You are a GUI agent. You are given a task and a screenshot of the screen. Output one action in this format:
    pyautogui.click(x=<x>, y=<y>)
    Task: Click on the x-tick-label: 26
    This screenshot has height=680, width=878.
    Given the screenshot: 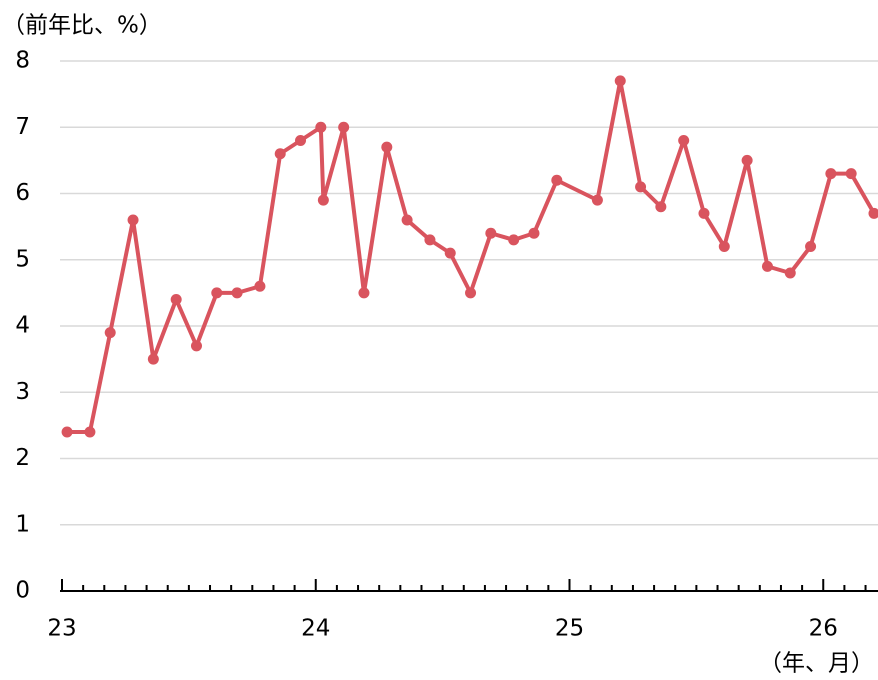 What is the action you would take?
    pyautogui.click(x=823, y=629)
    